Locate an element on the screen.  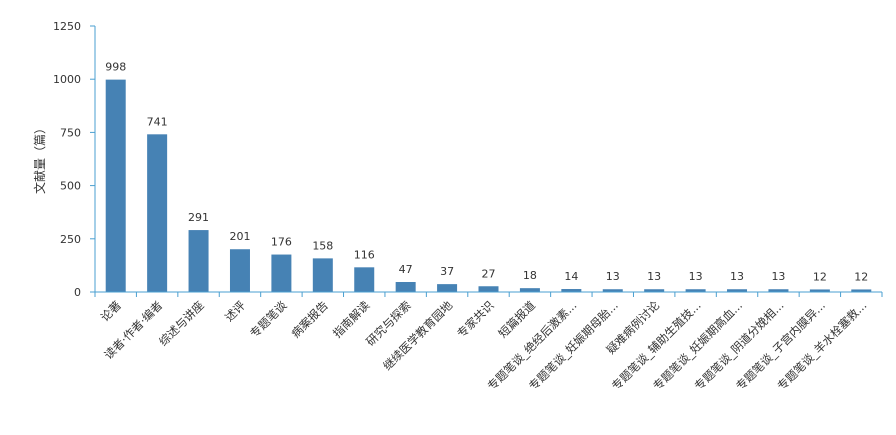
y-tick-label: 750 is located at coordinates (70, 132).